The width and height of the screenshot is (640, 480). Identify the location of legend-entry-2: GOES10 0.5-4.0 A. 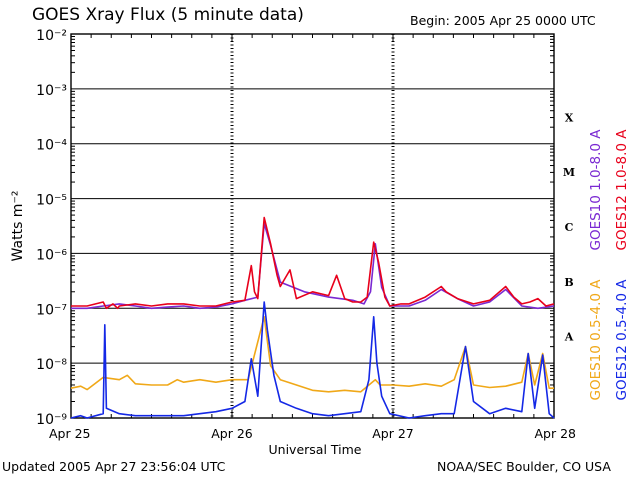
(596, 340).